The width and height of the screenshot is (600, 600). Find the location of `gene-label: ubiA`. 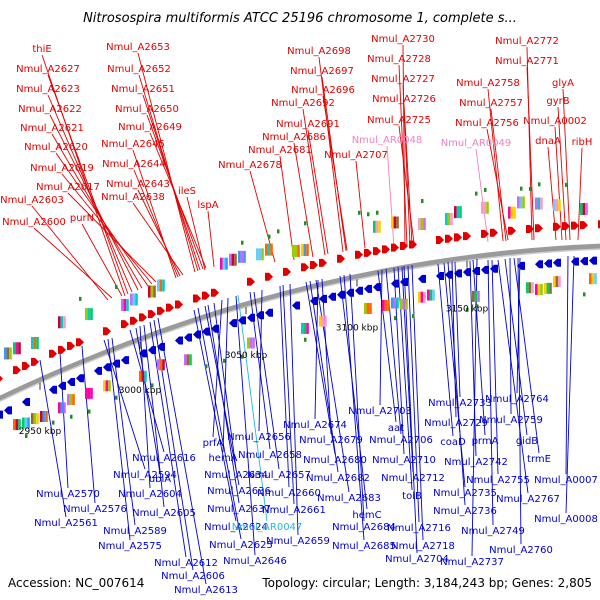

gene-label: ubiA is located at coordinates (160, 479).